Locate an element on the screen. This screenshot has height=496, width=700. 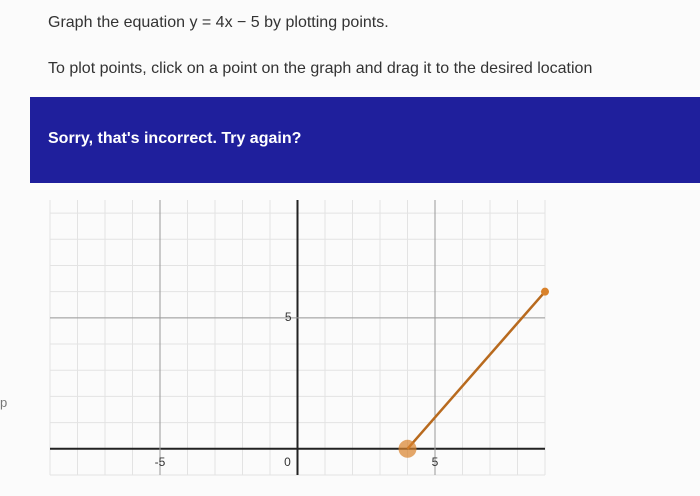
side-label: p is located at coordinates (4, 402).